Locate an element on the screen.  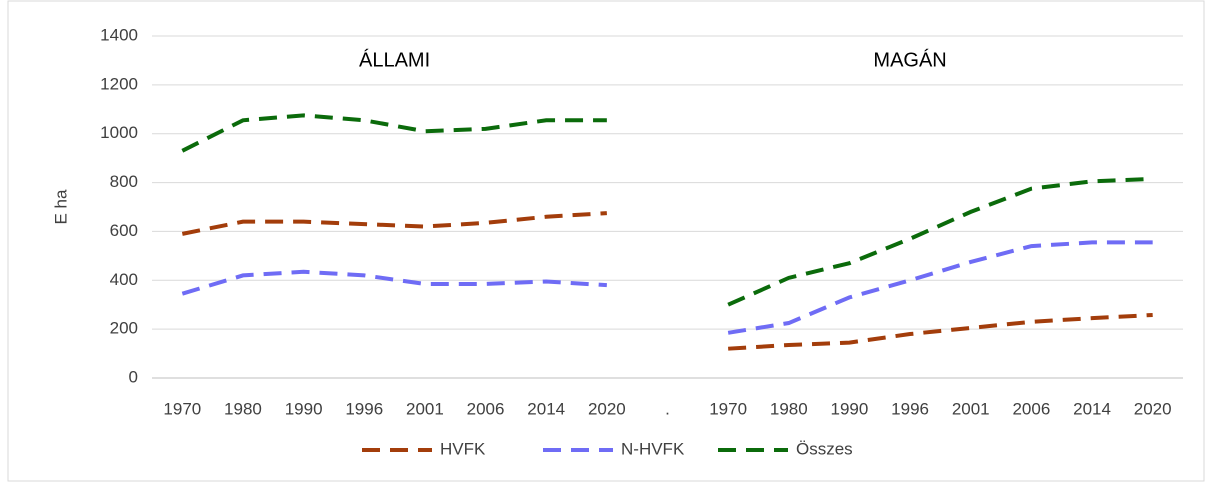
y-tick-label: 600 is located at coordinates (124, 230).